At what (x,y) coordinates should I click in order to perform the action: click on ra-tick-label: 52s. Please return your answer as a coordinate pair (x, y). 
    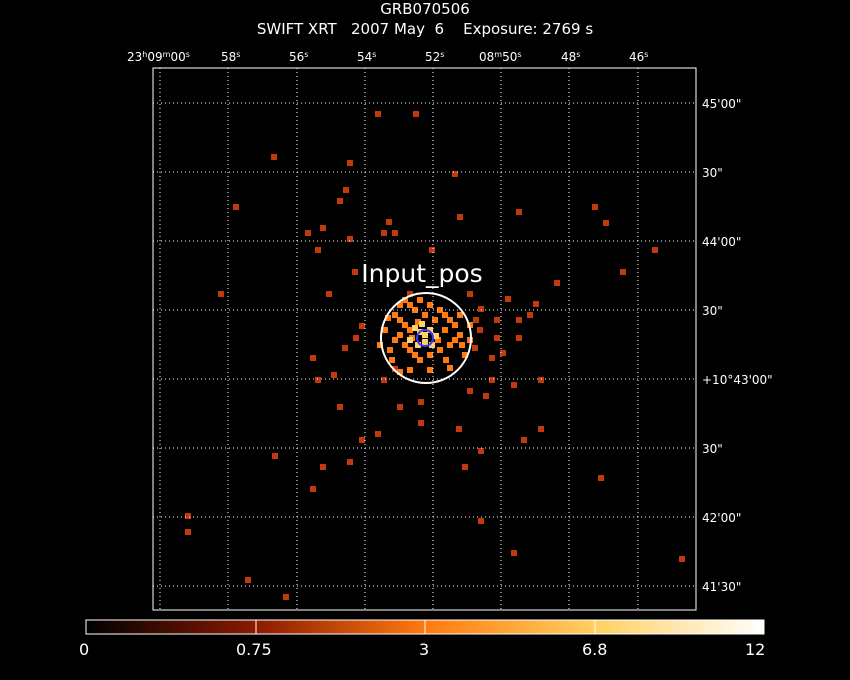
    Looking at the image, I should click on (435, 57).